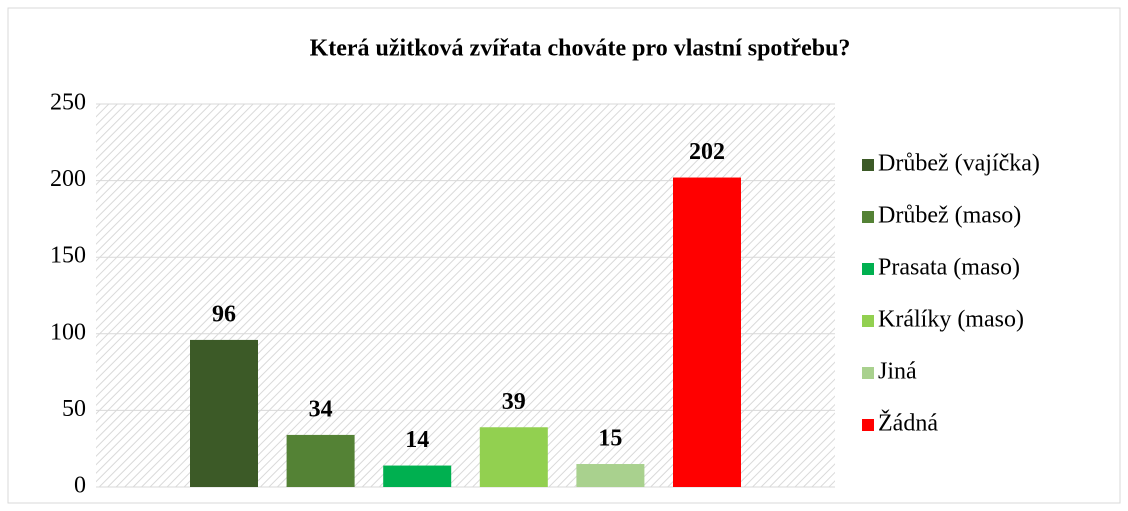 Image resolution: width=1128 pixels, height=511 pixels. Describe the element at coordinates (949, 216) in the screenshot. I see `legend-label: Drůbež (maso)` at that location.